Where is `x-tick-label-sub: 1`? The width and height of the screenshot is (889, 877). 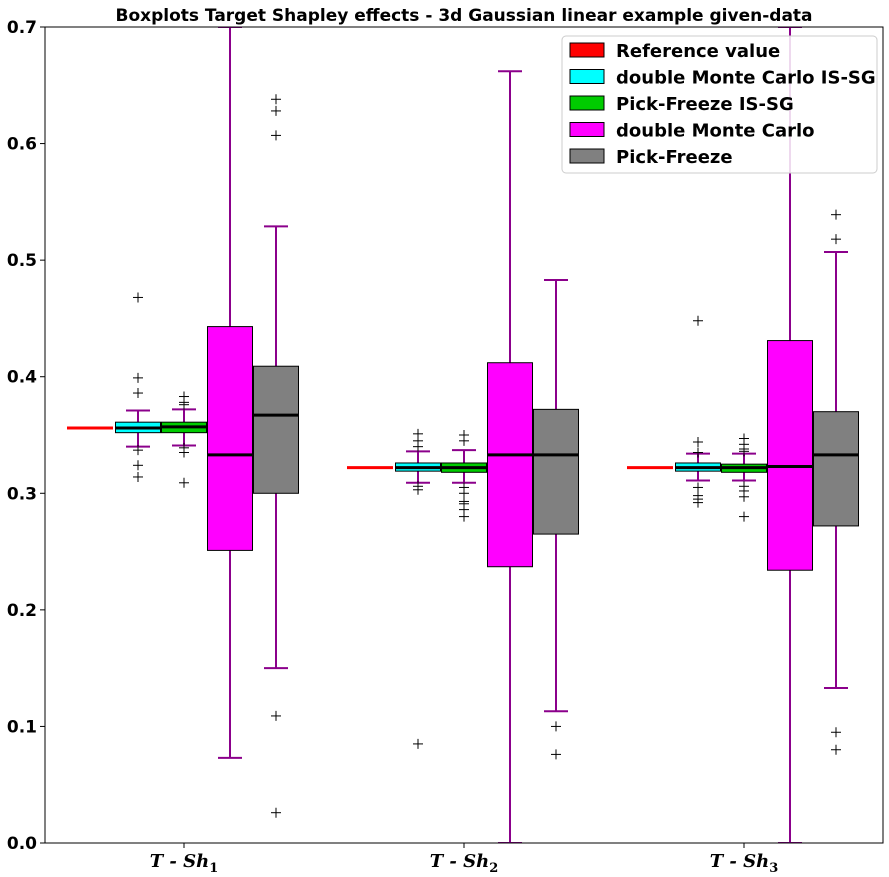 x-tick-label-sub: 1 is located at coordinates (213, 868).